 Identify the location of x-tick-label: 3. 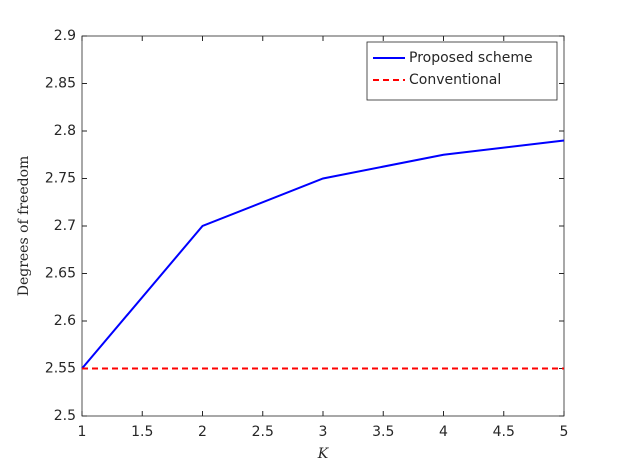
(323, 432).